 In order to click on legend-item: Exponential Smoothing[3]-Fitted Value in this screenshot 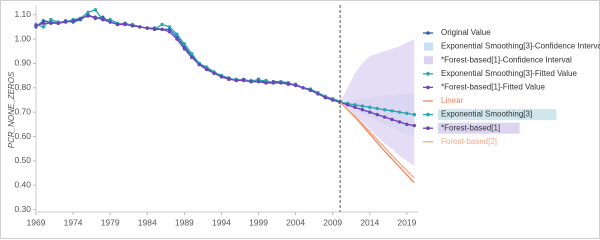, I will do `click(500, 73)`.